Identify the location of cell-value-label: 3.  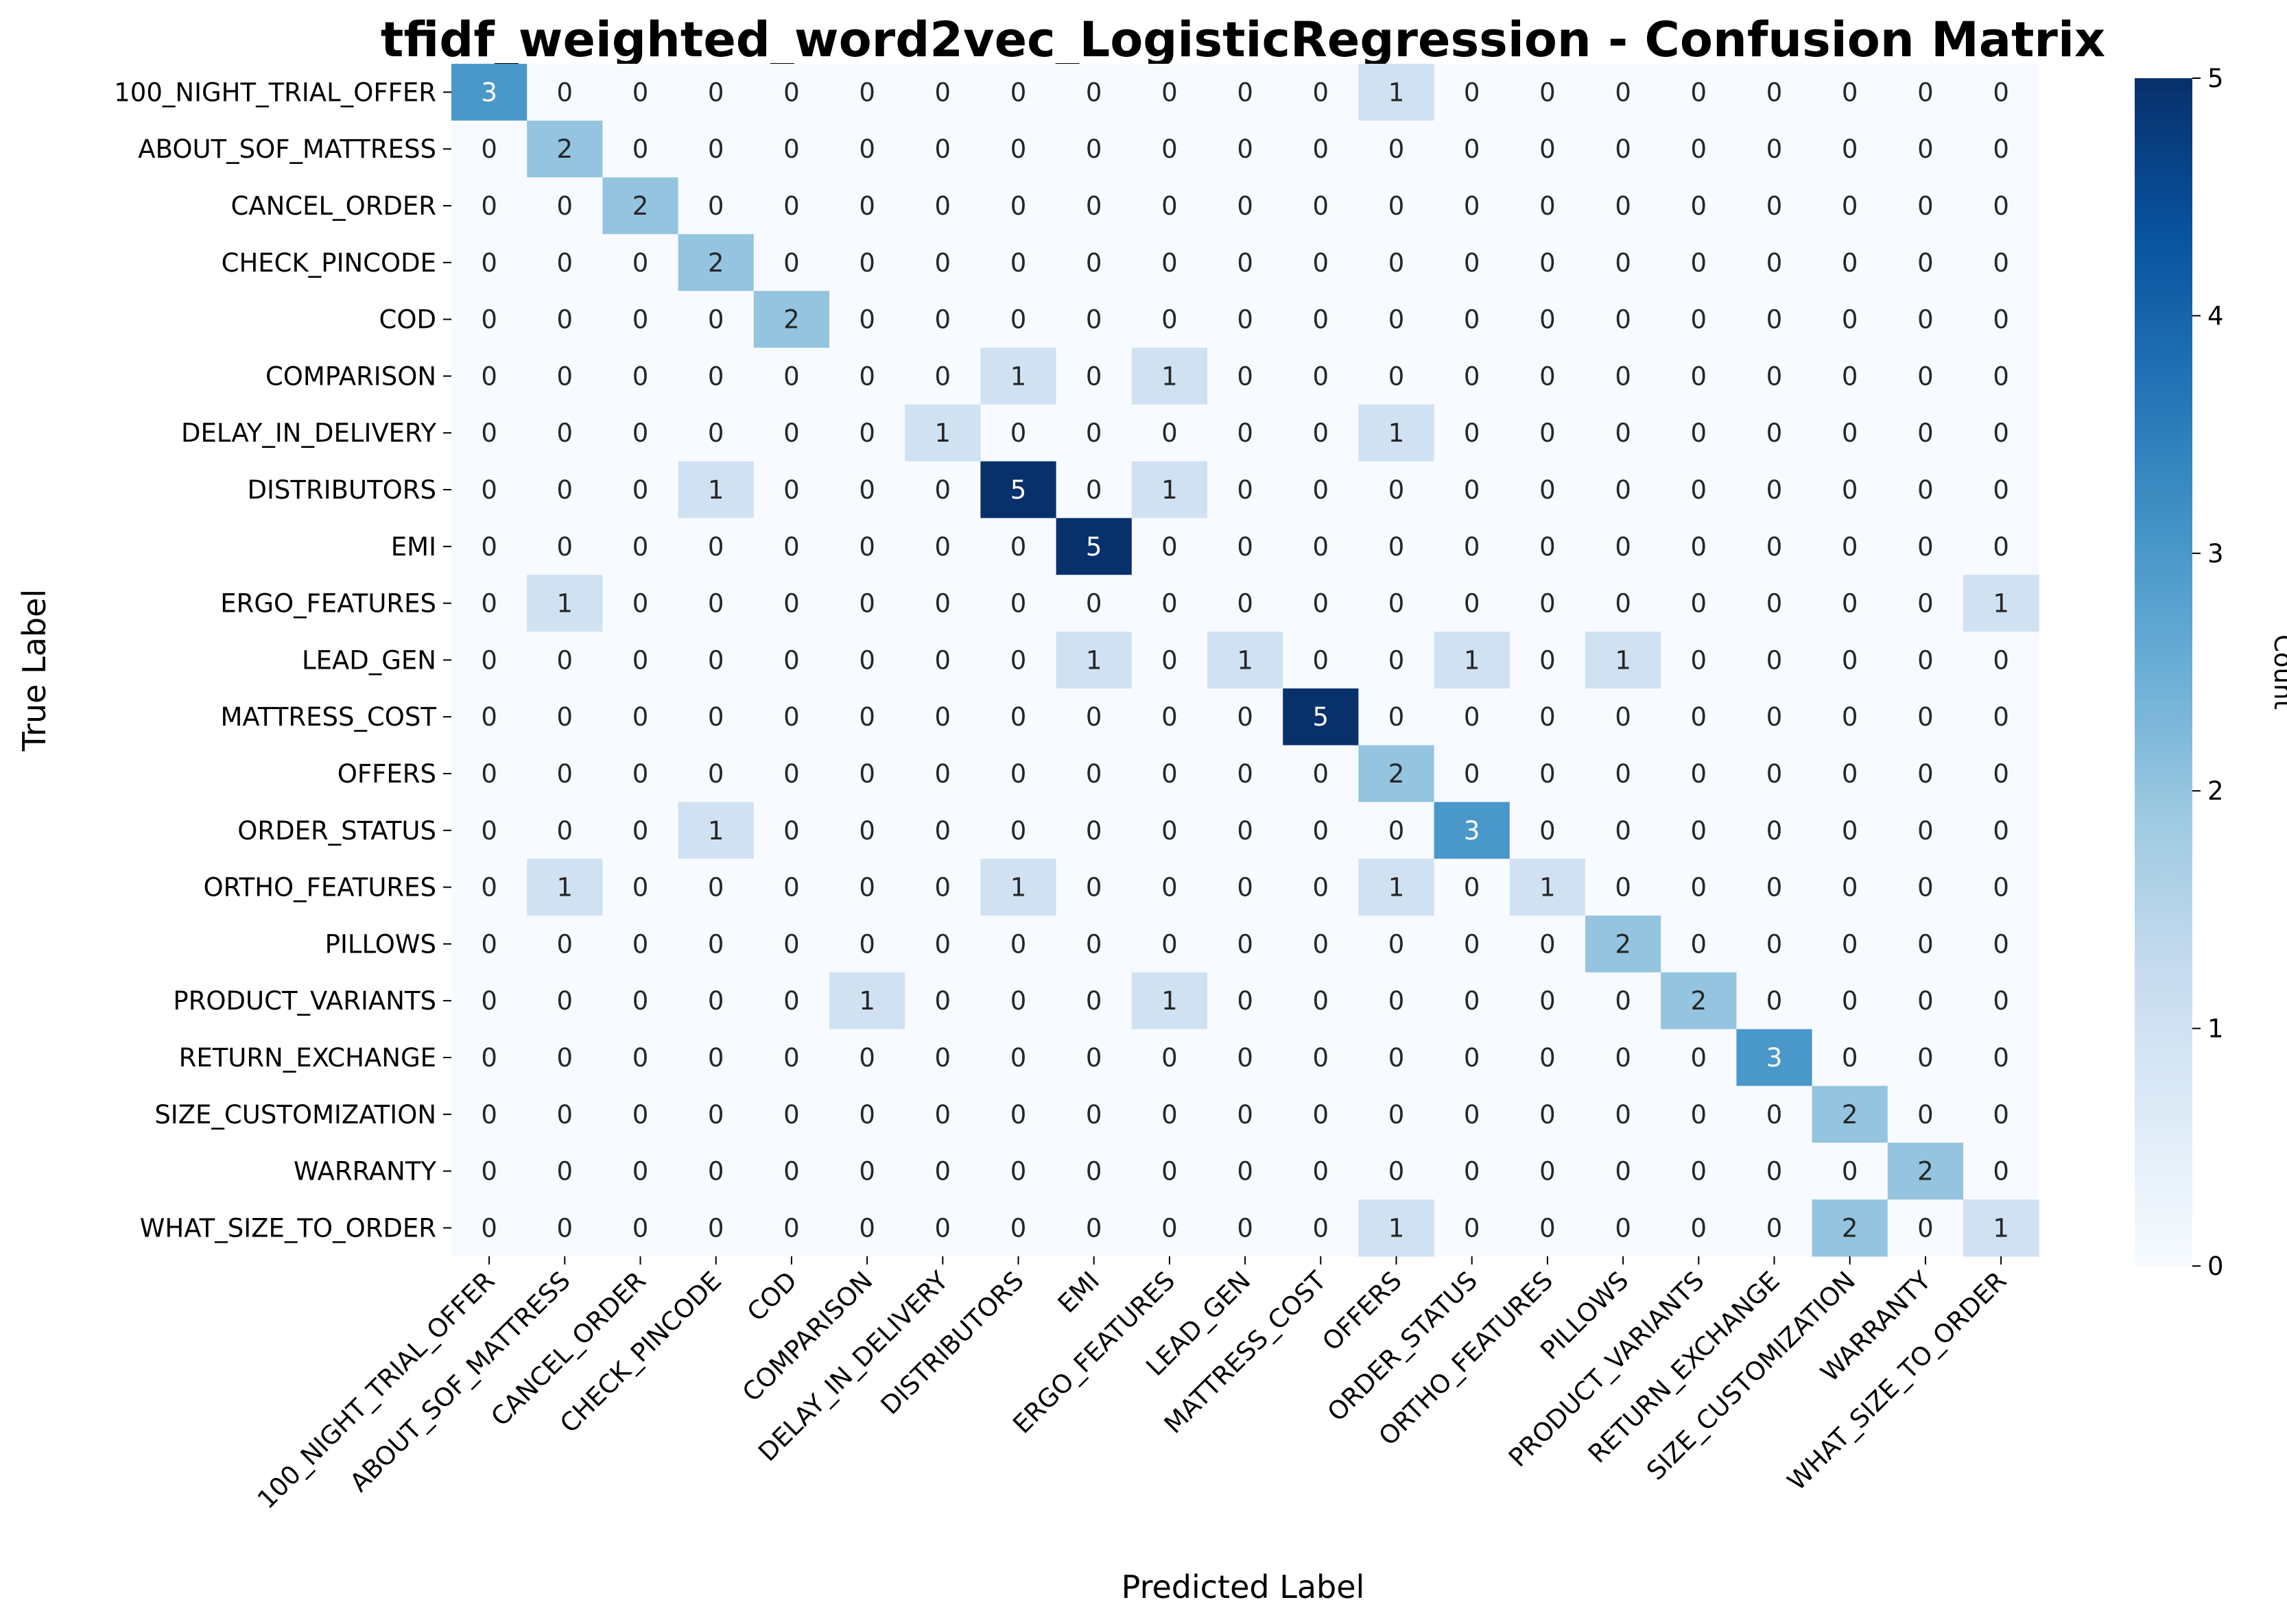
(1775, 1058).